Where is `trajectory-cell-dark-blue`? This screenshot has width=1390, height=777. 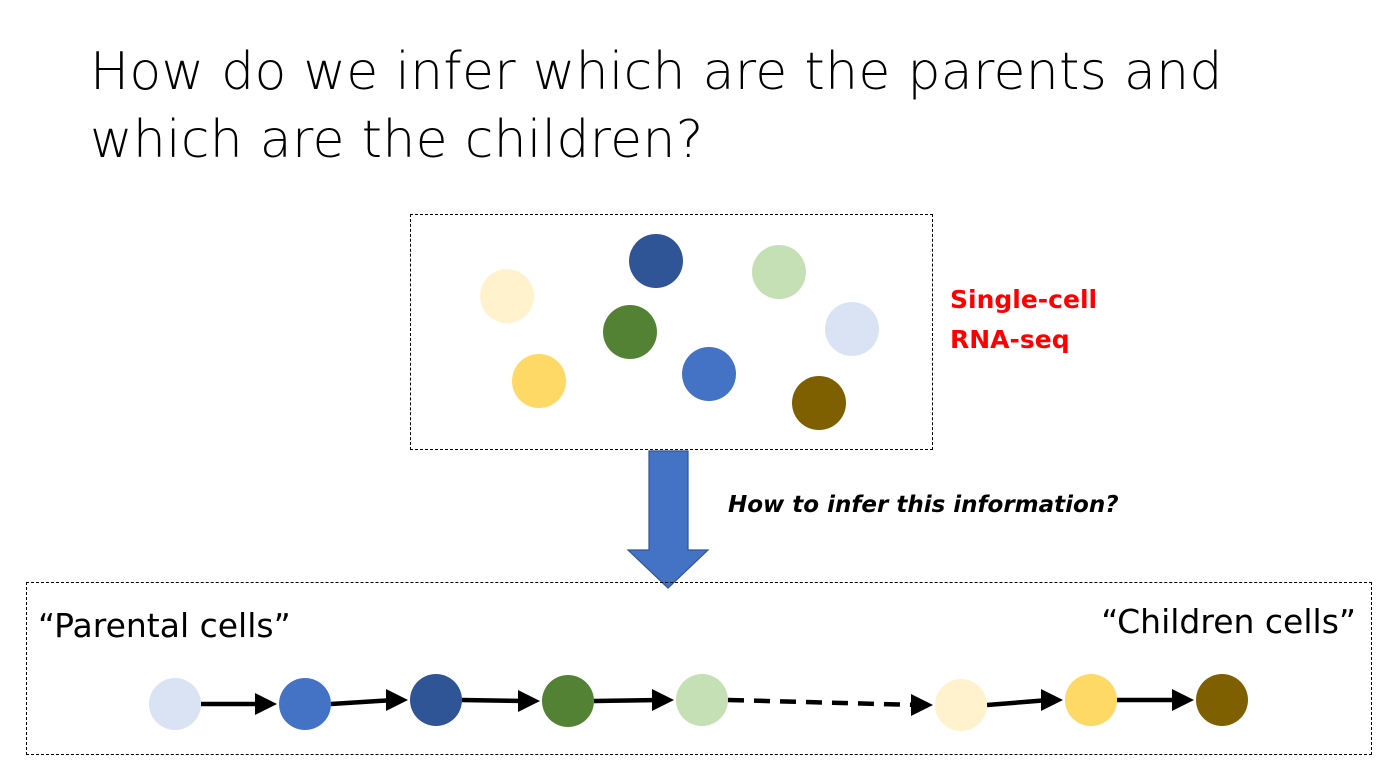
trajectory-cell-dark-blue is located at coordinates (436, 700).